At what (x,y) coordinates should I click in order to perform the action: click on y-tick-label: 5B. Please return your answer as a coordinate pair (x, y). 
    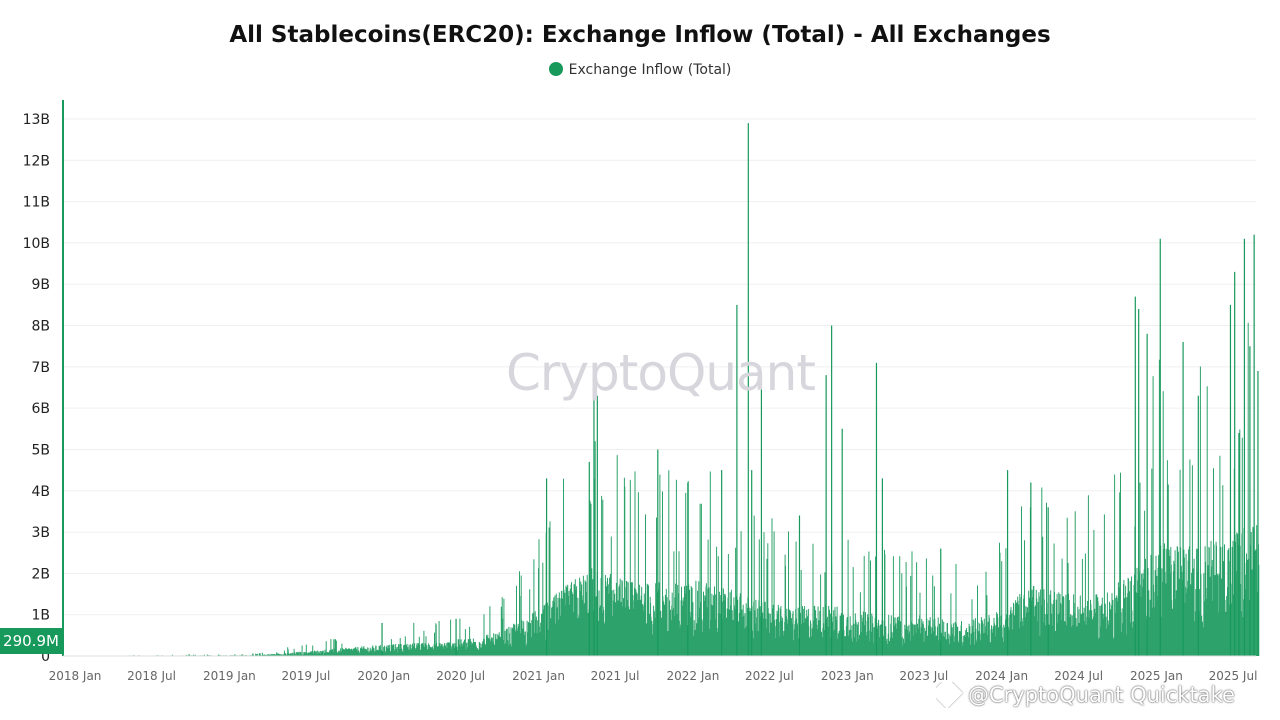
    Looking at the image, I should click on (40, 450).